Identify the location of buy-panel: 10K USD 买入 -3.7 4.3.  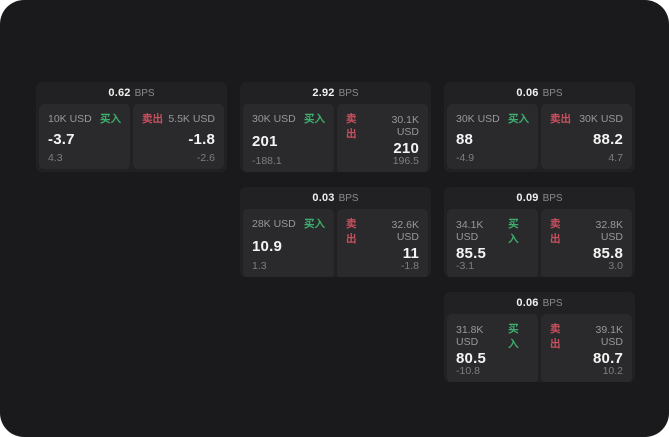
(84, 136).